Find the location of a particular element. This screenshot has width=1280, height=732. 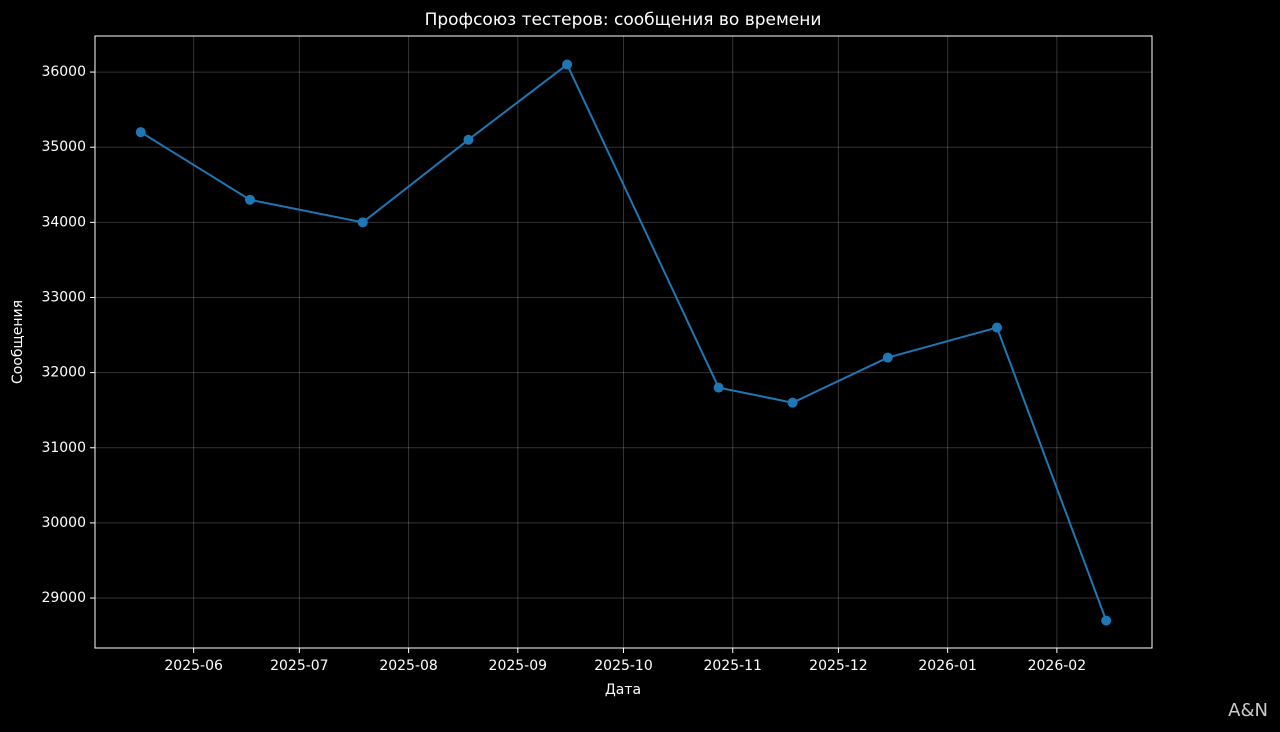

y-tick-label: 30000 is located at coordinates (63, 523).